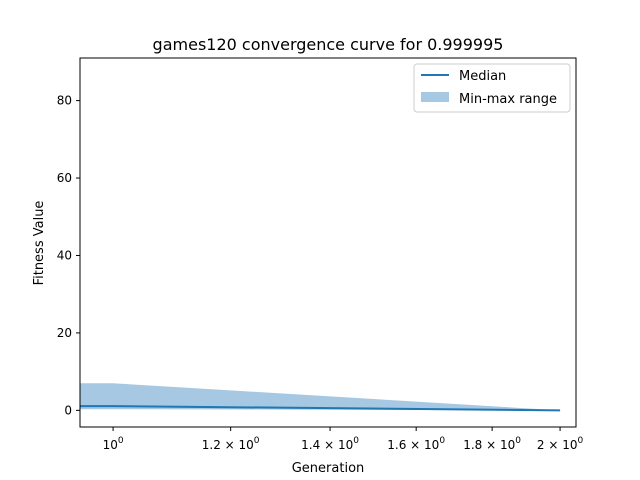 This screenshot has height=480, width=640. What do you see at coordinates (560, 444) in the screenshot?
I see `x-tick-label: 2 × 100` at bounding box center [560, 444].